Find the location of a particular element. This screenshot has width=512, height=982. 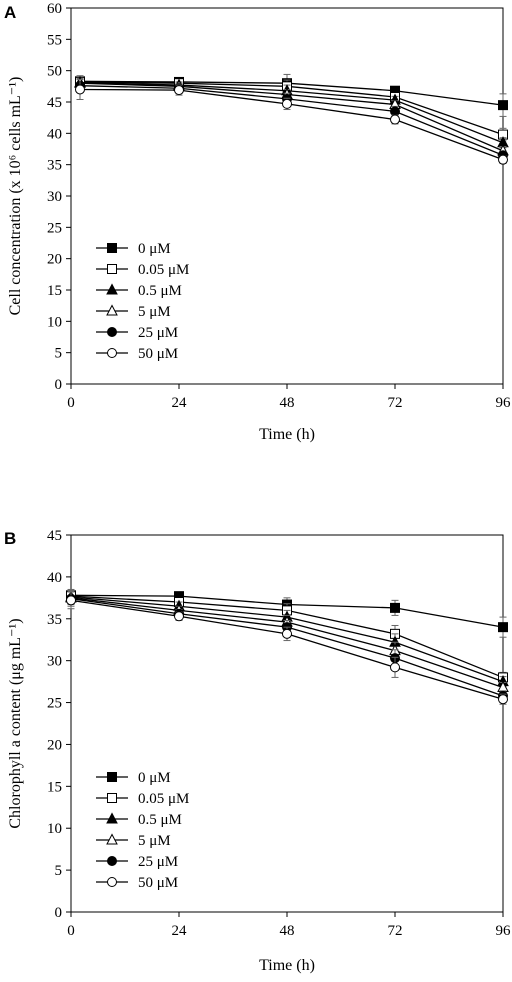

y-tick-label: 60 is located at coordinates (54, 9).